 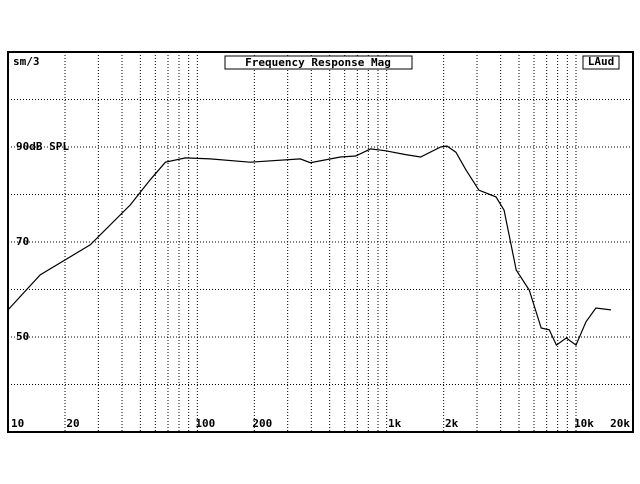 What do you see at coordinates (452, 423) in the screenshot?
I see `x-tick-label: 2k` at bounding box center [452, 423].